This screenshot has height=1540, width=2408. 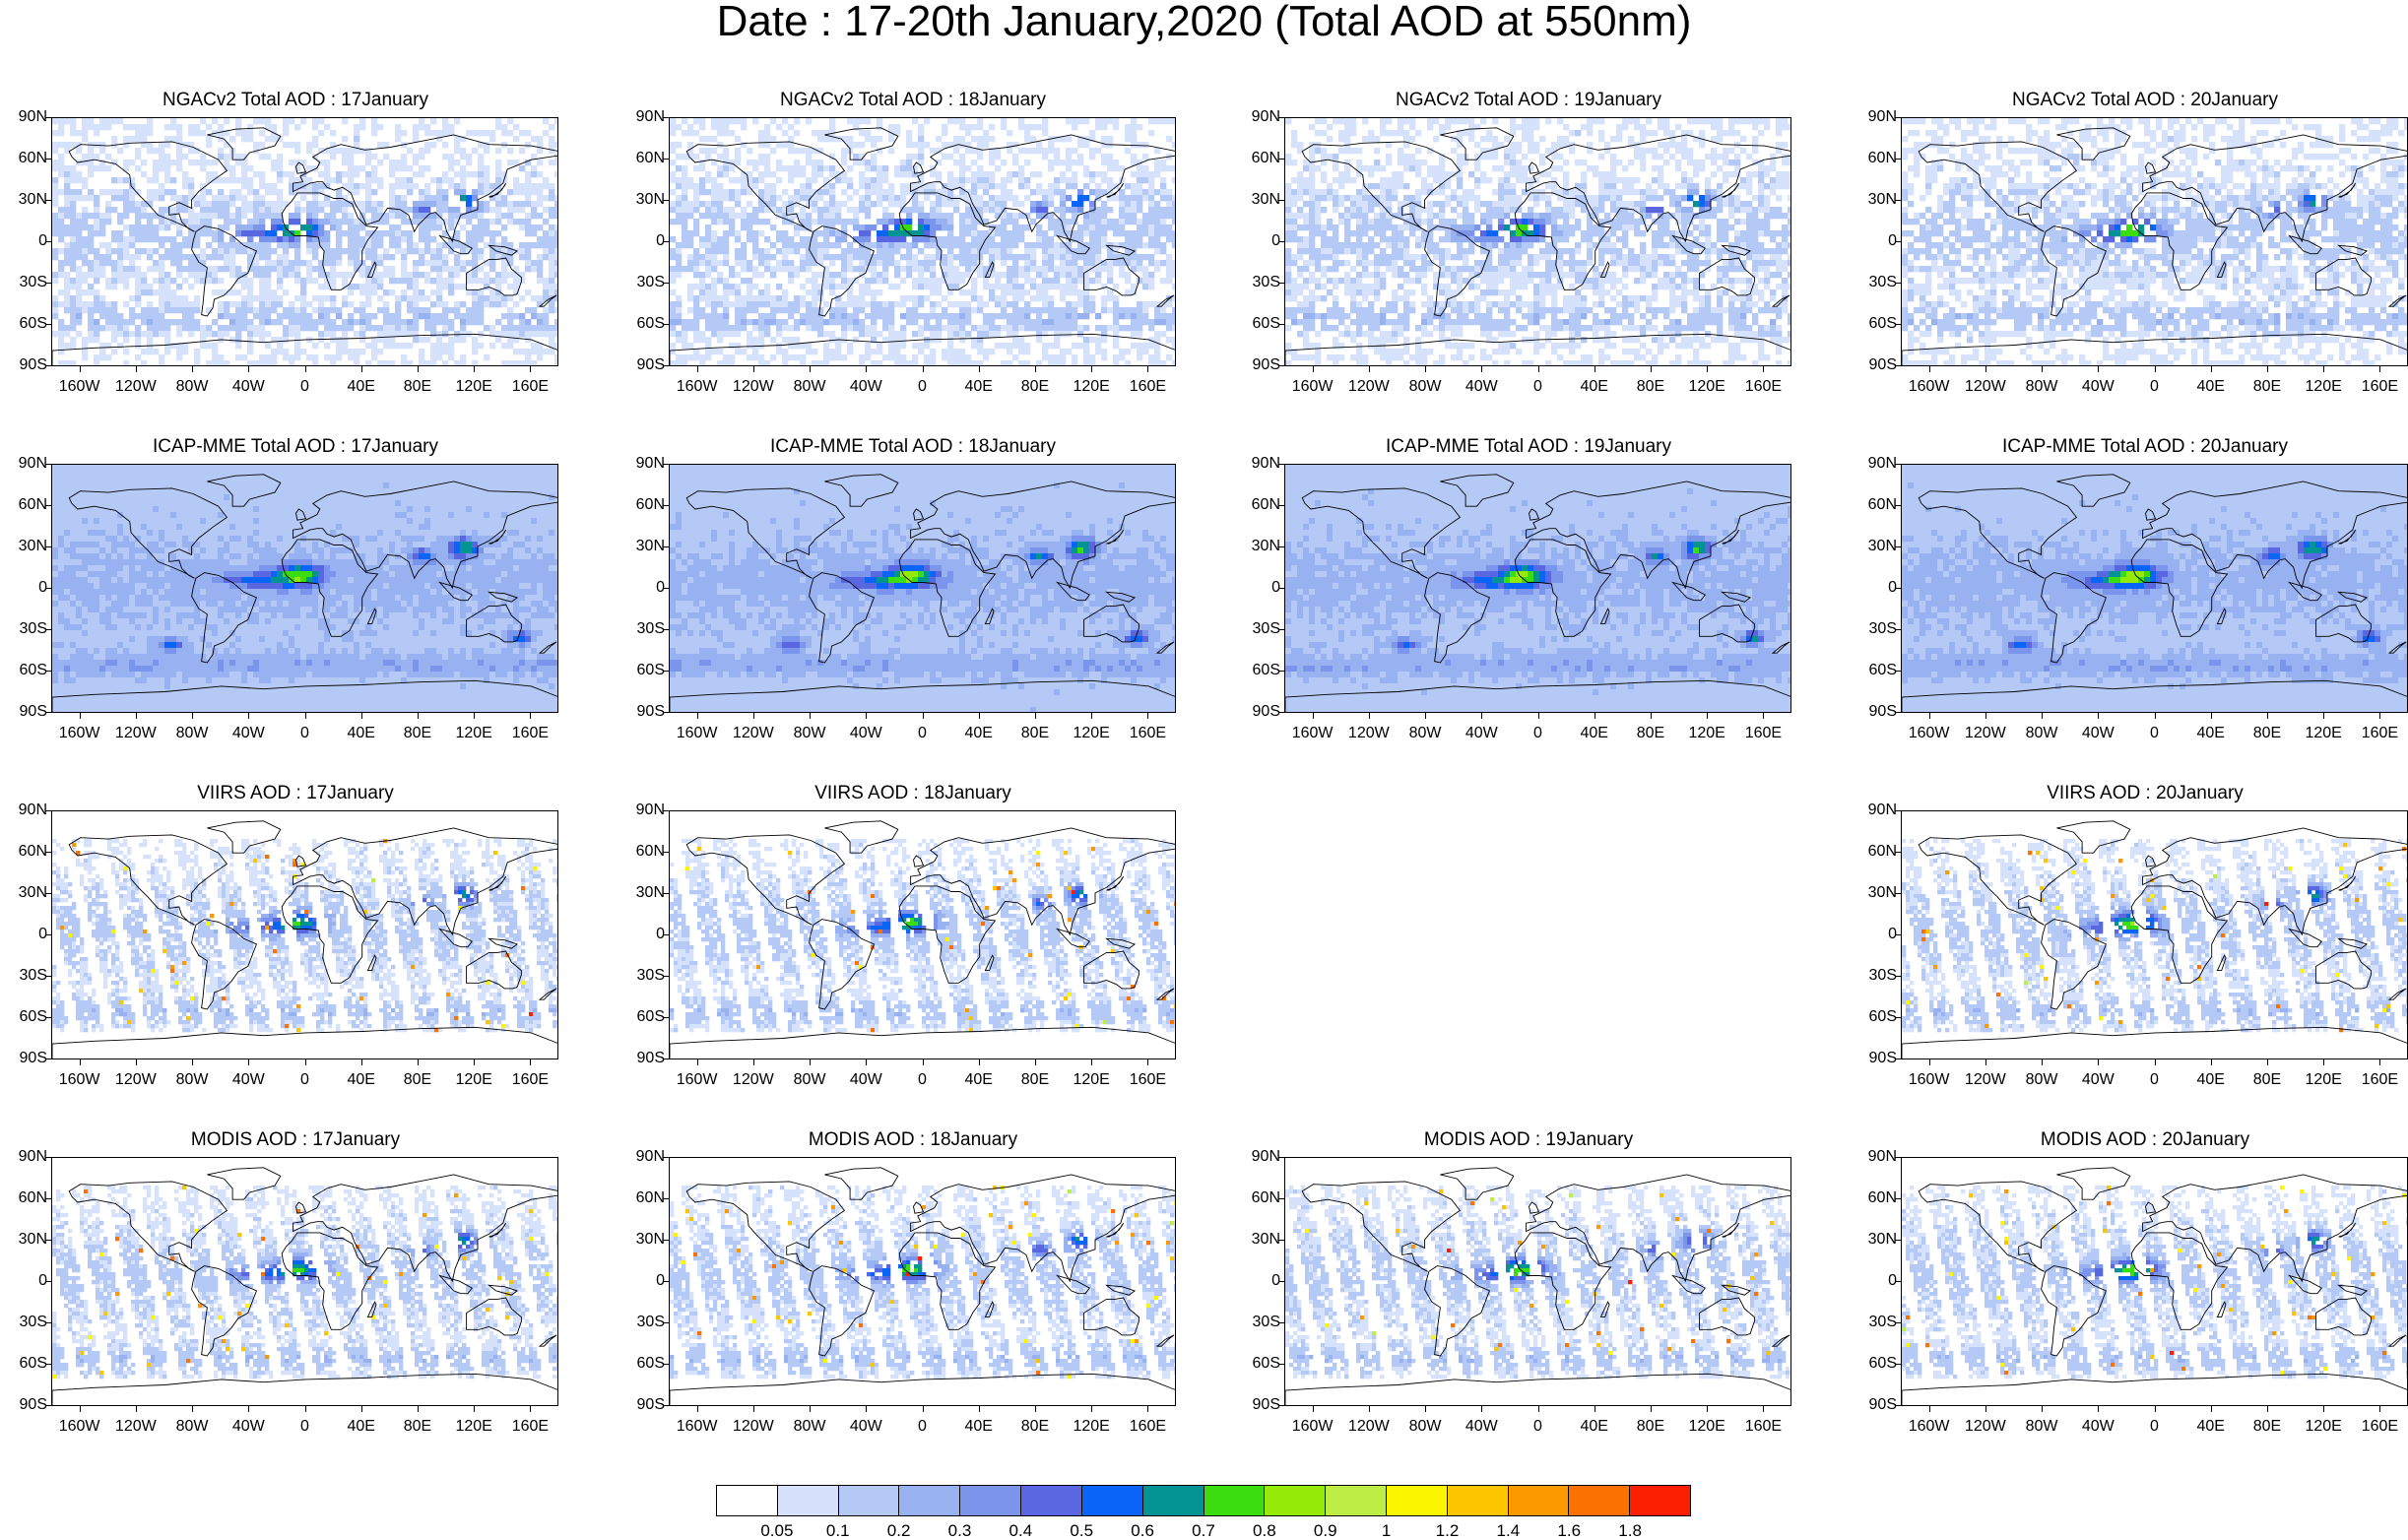 I want to click on panel-title: NGACv2 Total AOD : 18January, so click(x=913, y=100).